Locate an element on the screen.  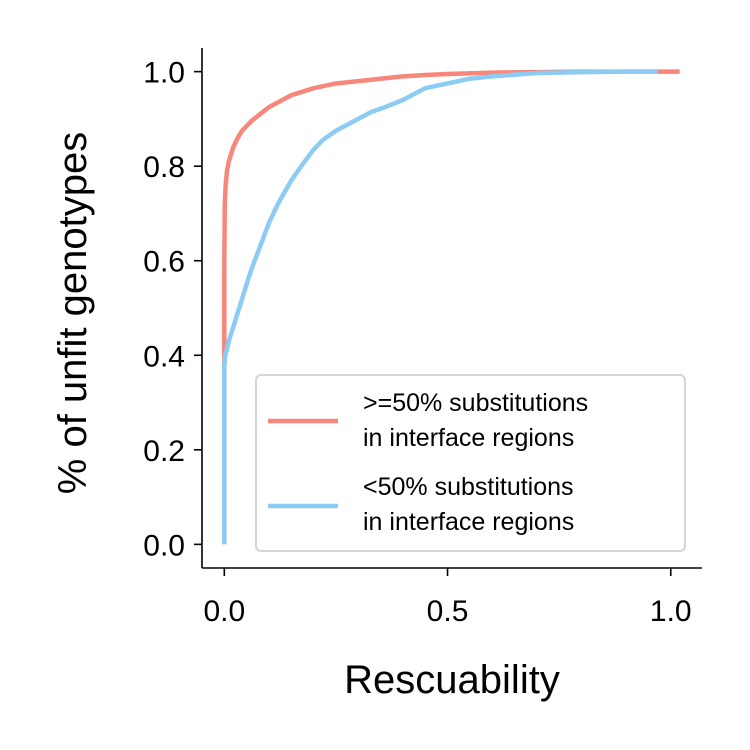
y-tick-label: 0.4 is located at coordinates (164, 356).